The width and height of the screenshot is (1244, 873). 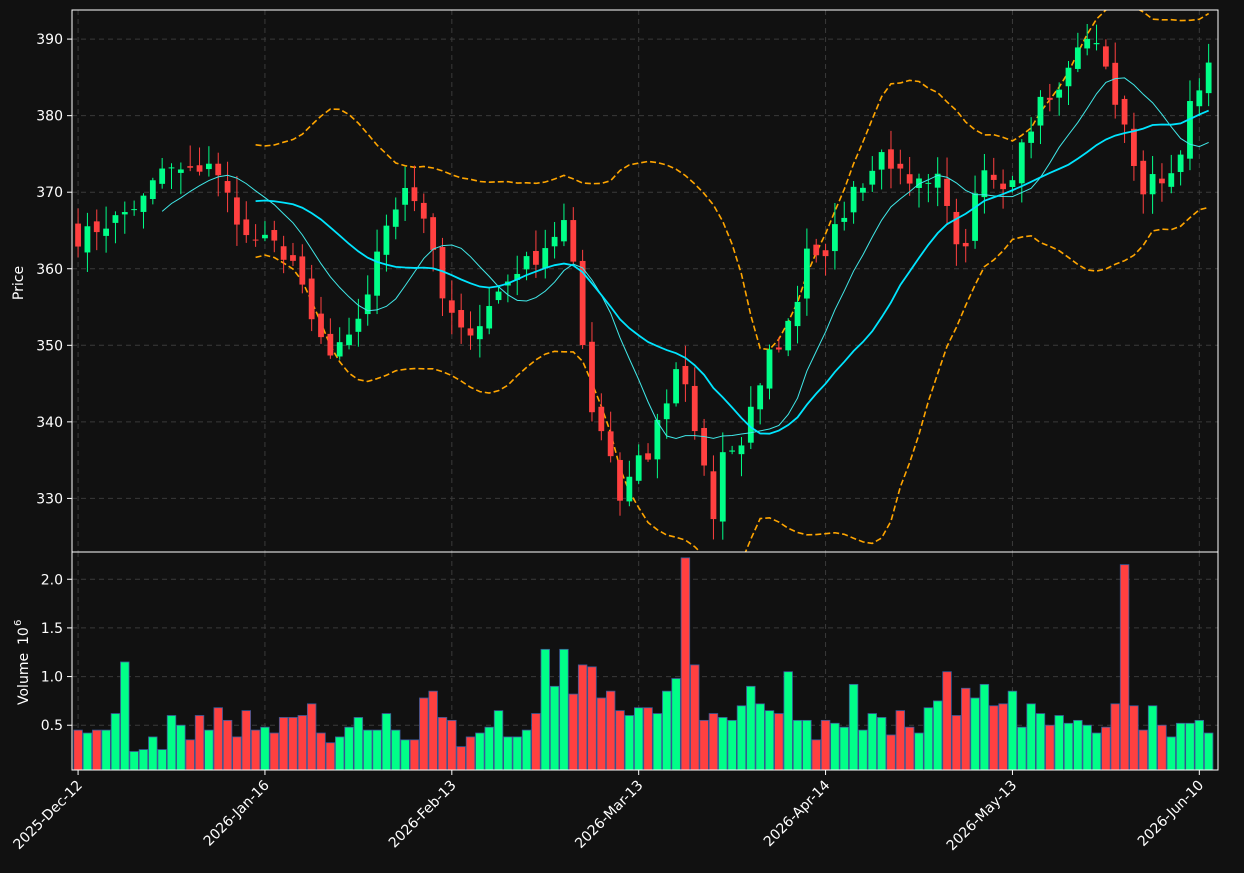 I want to click on volume-axis-label: Volume, so click(x=24, y=679).